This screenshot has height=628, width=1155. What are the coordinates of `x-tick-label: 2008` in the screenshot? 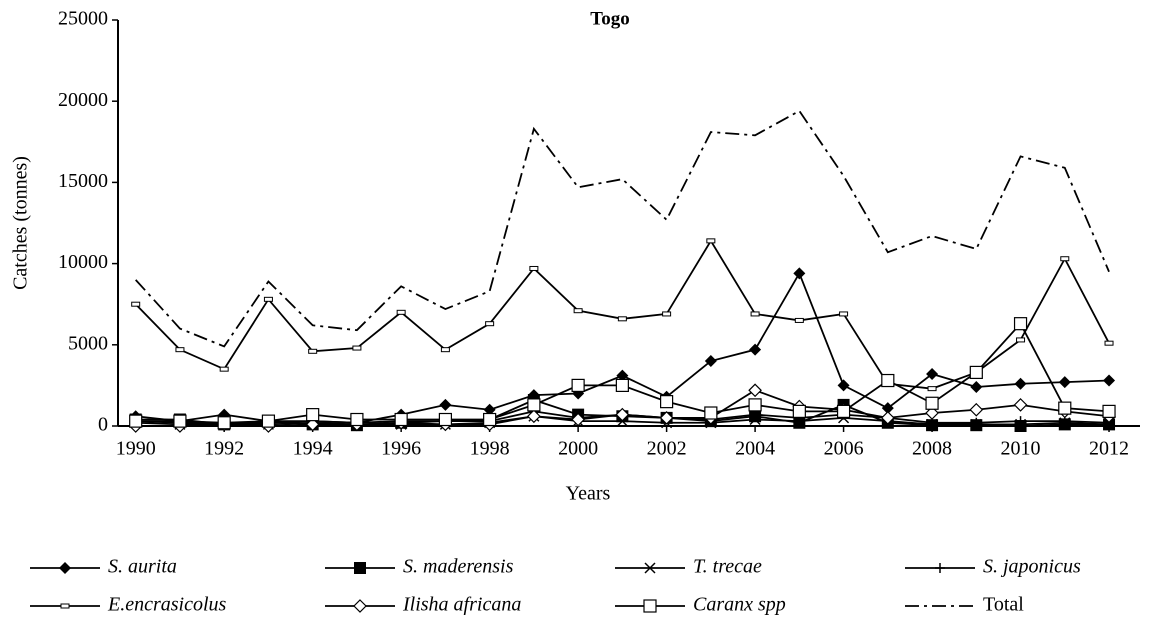 It's located at (932, 449).